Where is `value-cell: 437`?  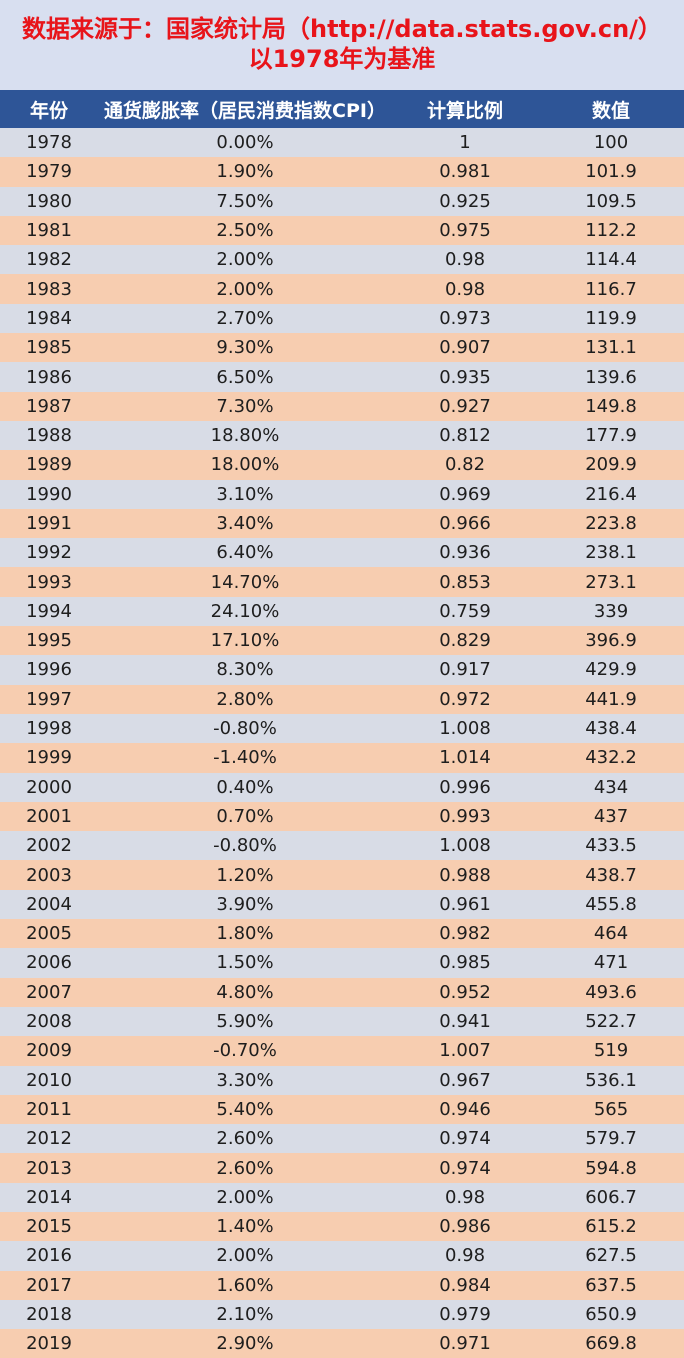 value-cell: 437 is located at coordinates (611, 816).